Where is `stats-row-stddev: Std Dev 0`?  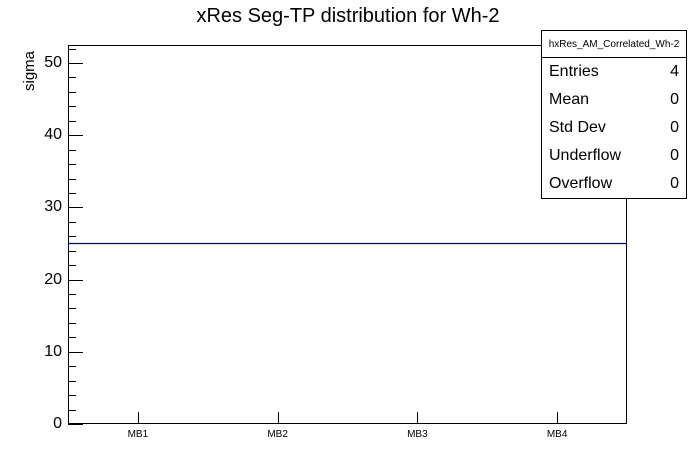 stats-row-stddev: Std Dev 0 is located at coordinates (614, 128).